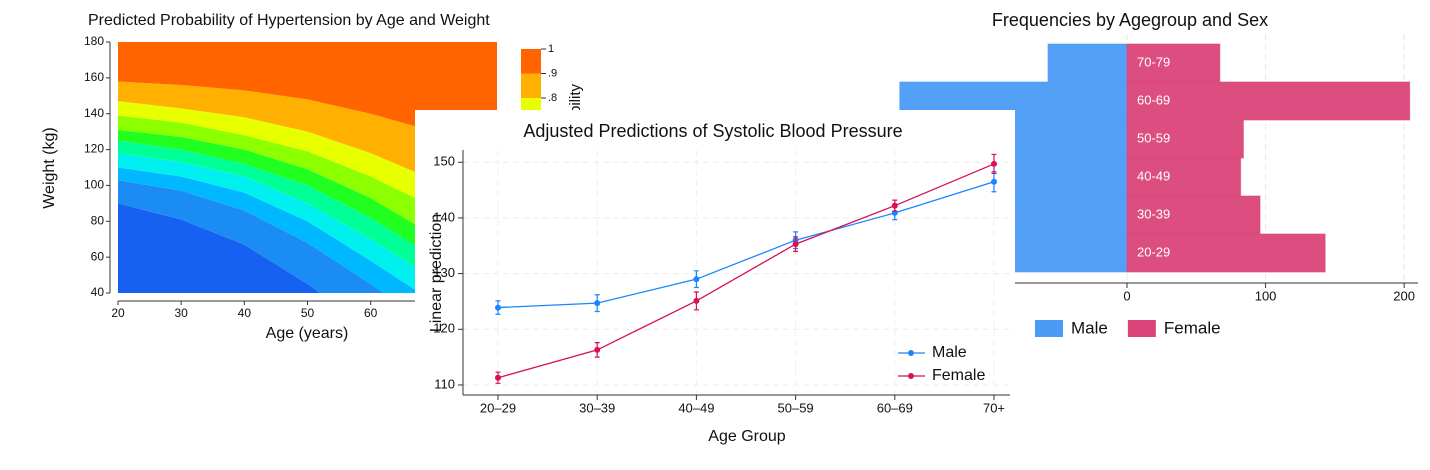  Describe the element at coordinates (696, 407) in the screenshot. I see `x-tick-label: 40–49` at that location.